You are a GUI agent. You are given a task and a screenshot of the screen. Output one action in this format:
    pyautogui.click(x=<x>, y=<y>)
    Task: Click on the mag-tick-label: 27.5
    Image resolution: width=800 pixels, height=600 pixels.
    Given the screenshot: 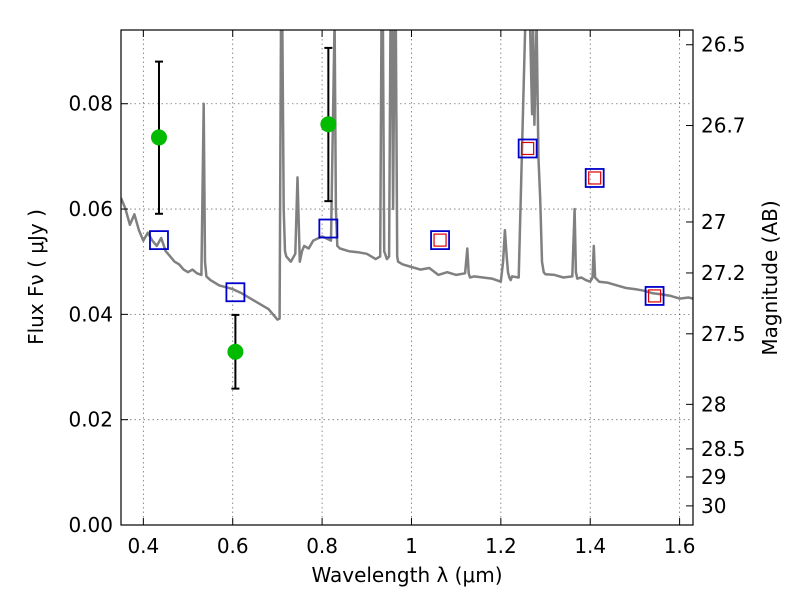 What is the action you would take?
    pyautogui.click(x=723, y=334)
    